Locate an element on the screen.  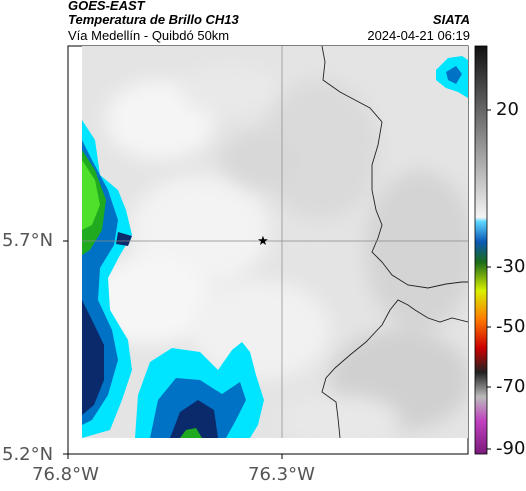
location-marker: ★ is located at coordinates (263, 241).